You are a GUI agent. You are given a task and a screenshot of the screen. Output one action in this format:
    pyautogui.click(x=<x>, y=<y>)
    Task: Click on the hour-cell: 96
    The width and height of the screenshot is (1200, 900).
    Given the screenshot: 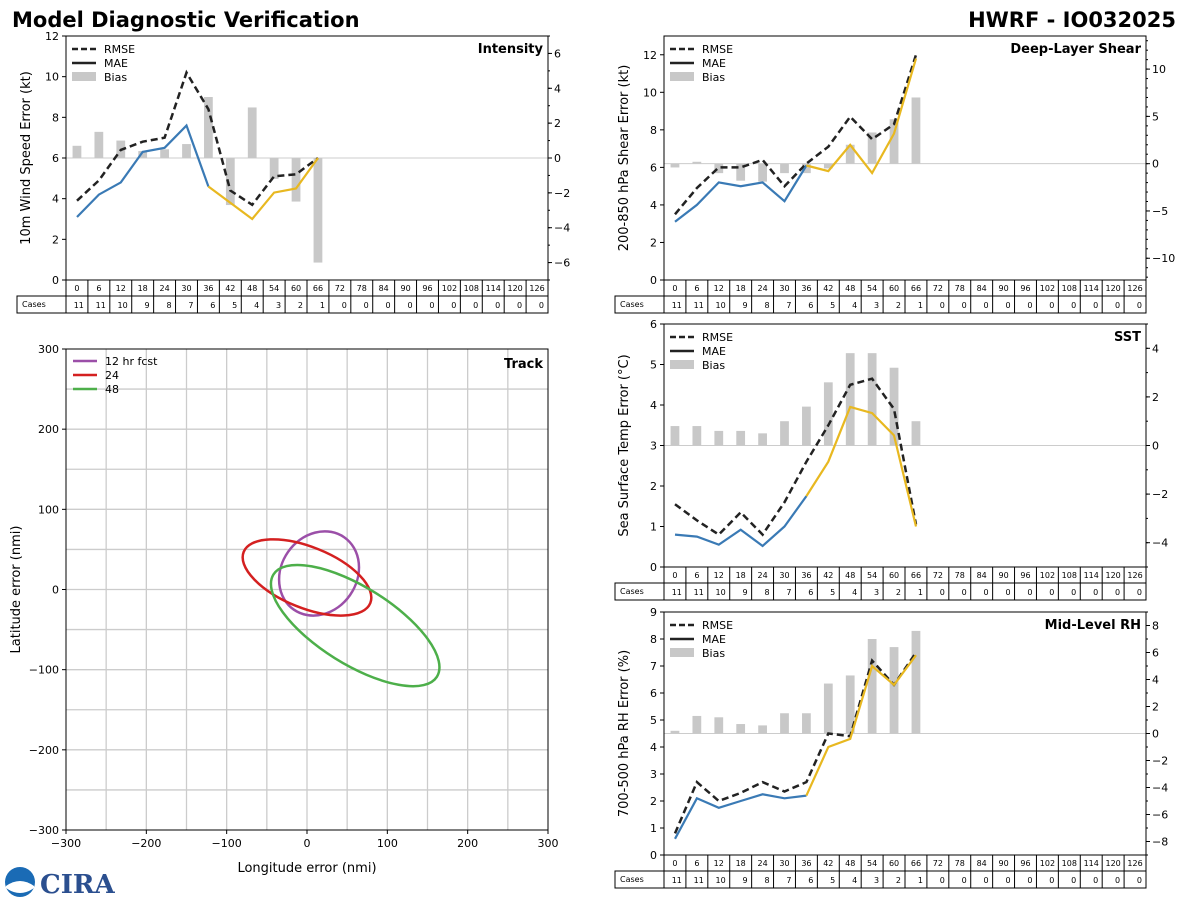 What is the action you would take?
    pyautogui.click(x=427, y=288)
    